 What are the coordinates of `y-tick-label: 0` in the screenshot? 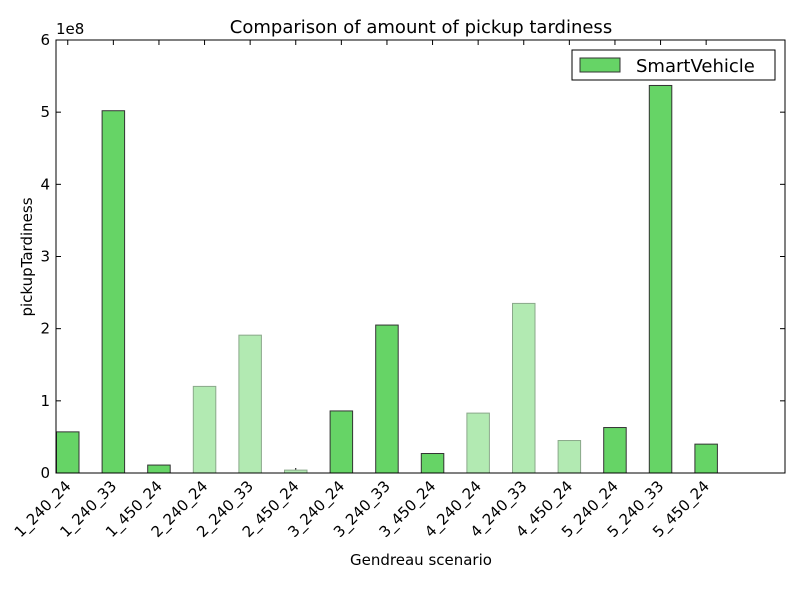 It's located at (45, 473).